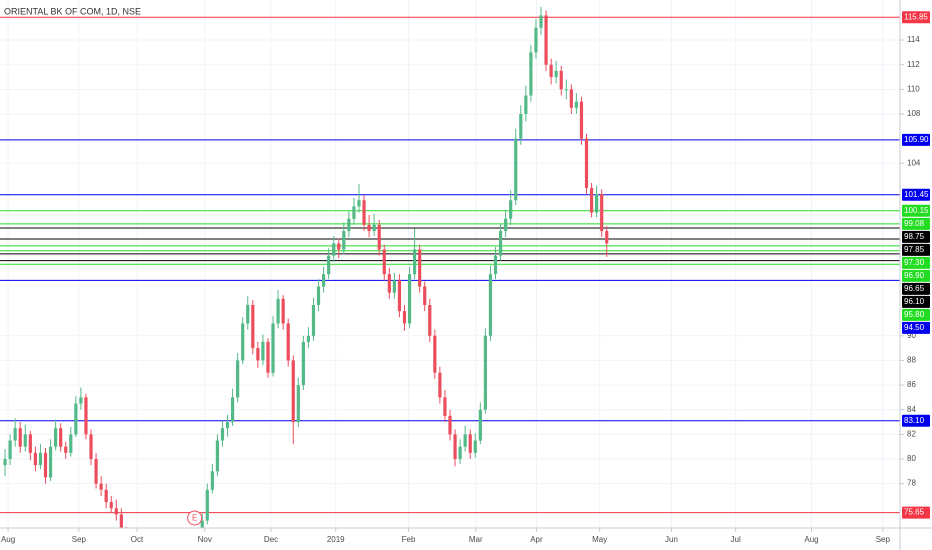 This screenshot has width=932, height=550. What do you see at coordinates (913, 64) in the screenshot?
I see `y-tick-label: 112` at bounding box center [913, 64].